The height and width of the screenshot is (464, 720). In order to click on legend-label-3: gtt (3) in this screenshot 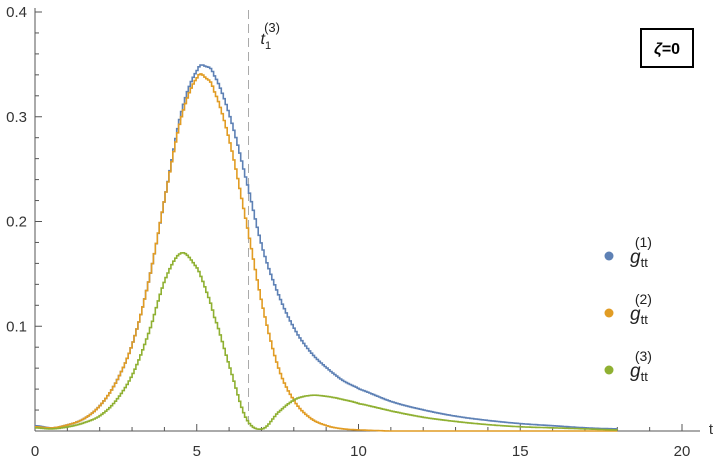, I will do `click(641, 366)`.